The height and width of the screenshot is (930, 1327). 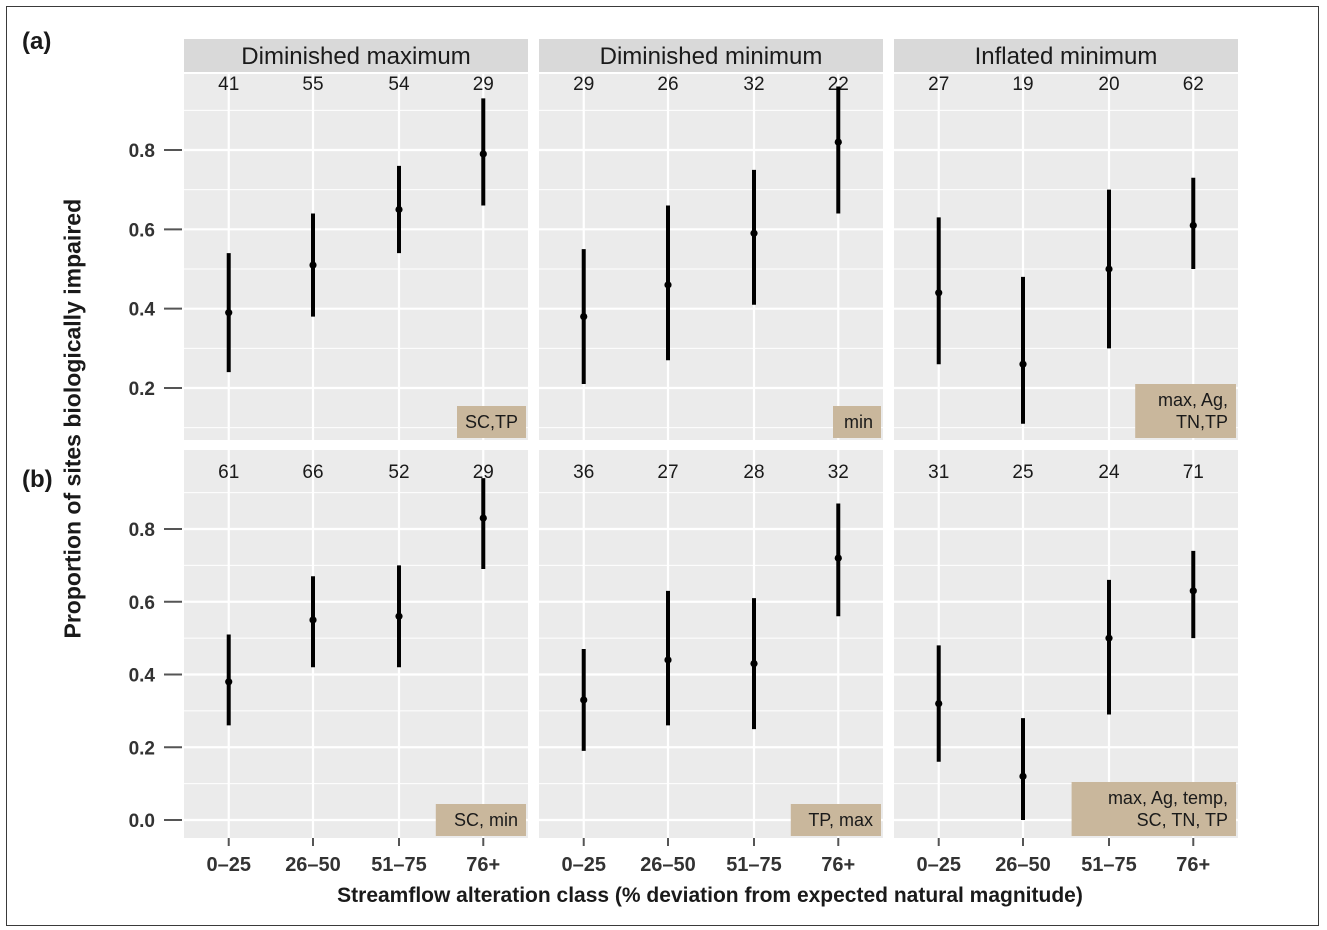 What do you see at coordinates (228, 84) in the screenshot?
I see `sample-size-label: 41` at bounding box center [228, 84].